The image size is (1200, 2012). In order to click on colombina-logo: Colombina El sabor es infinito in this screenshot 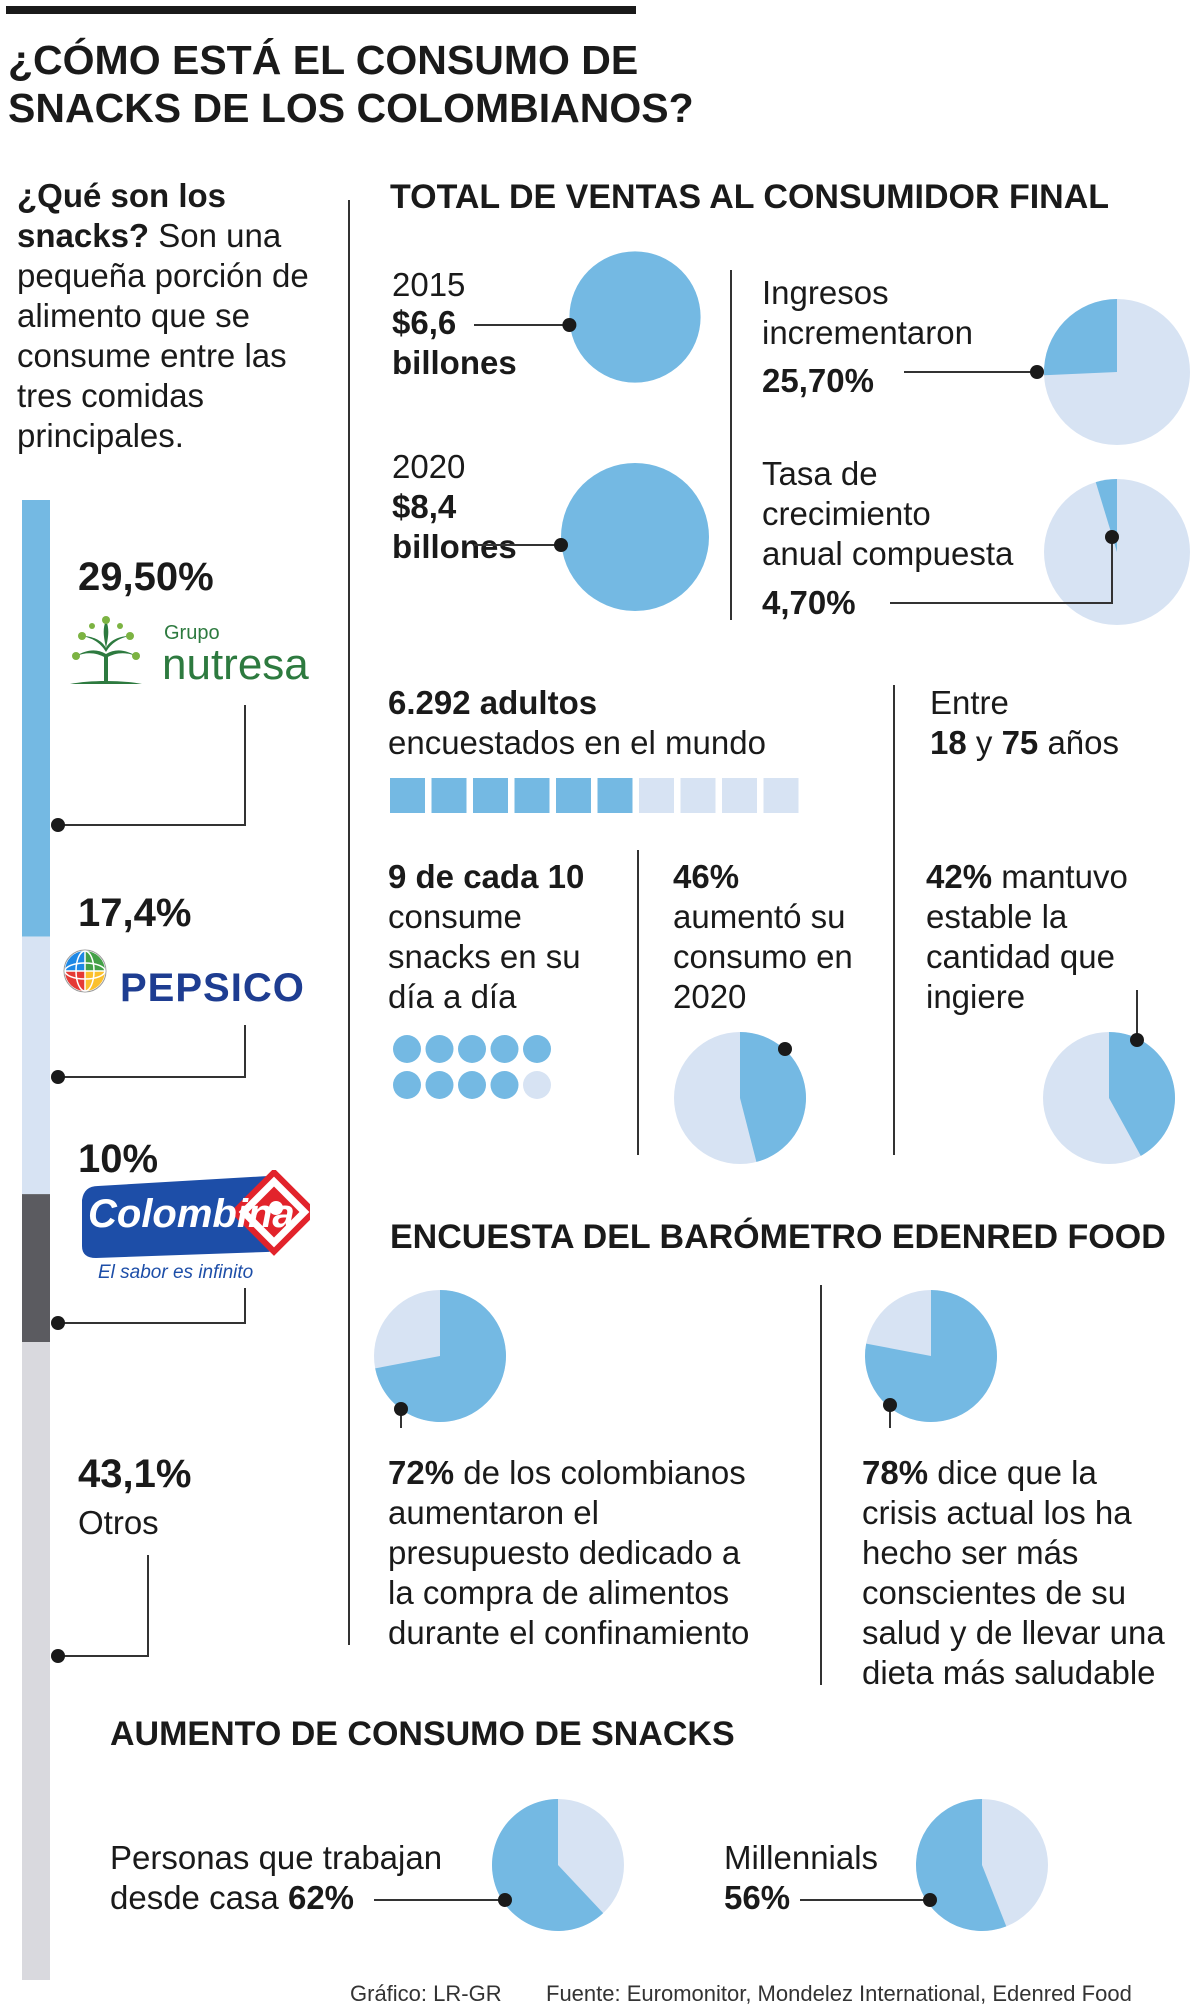, I will do `click(194, 1230)`.